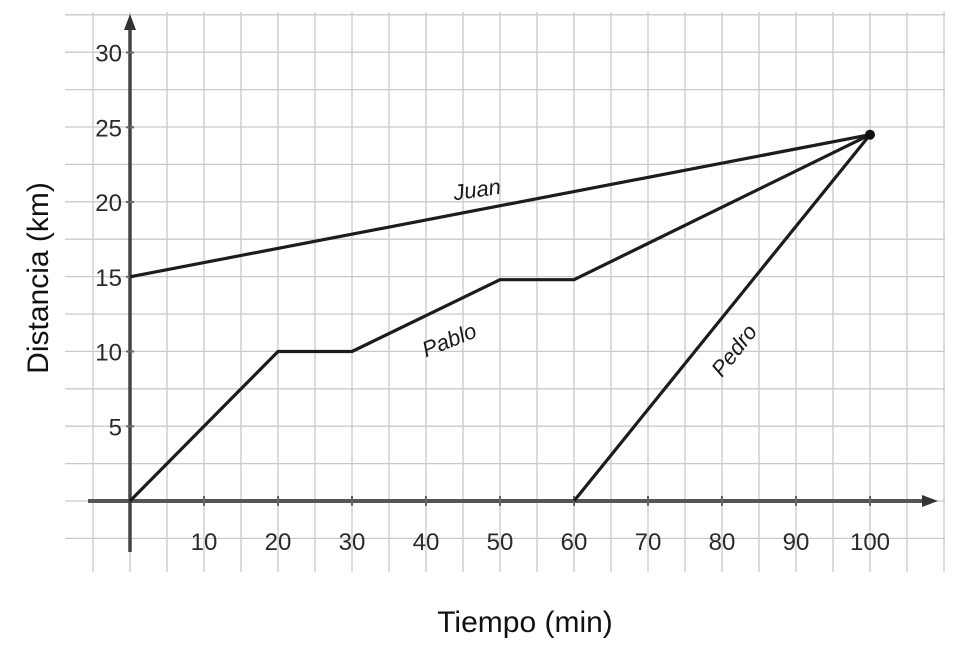 The width and height of the screenshot is (967, 657). What do you see at coordinates (38, 278) in the screenshot?
I see `y-axis-title: Distancia (km)` at bounding box center [38, 278].